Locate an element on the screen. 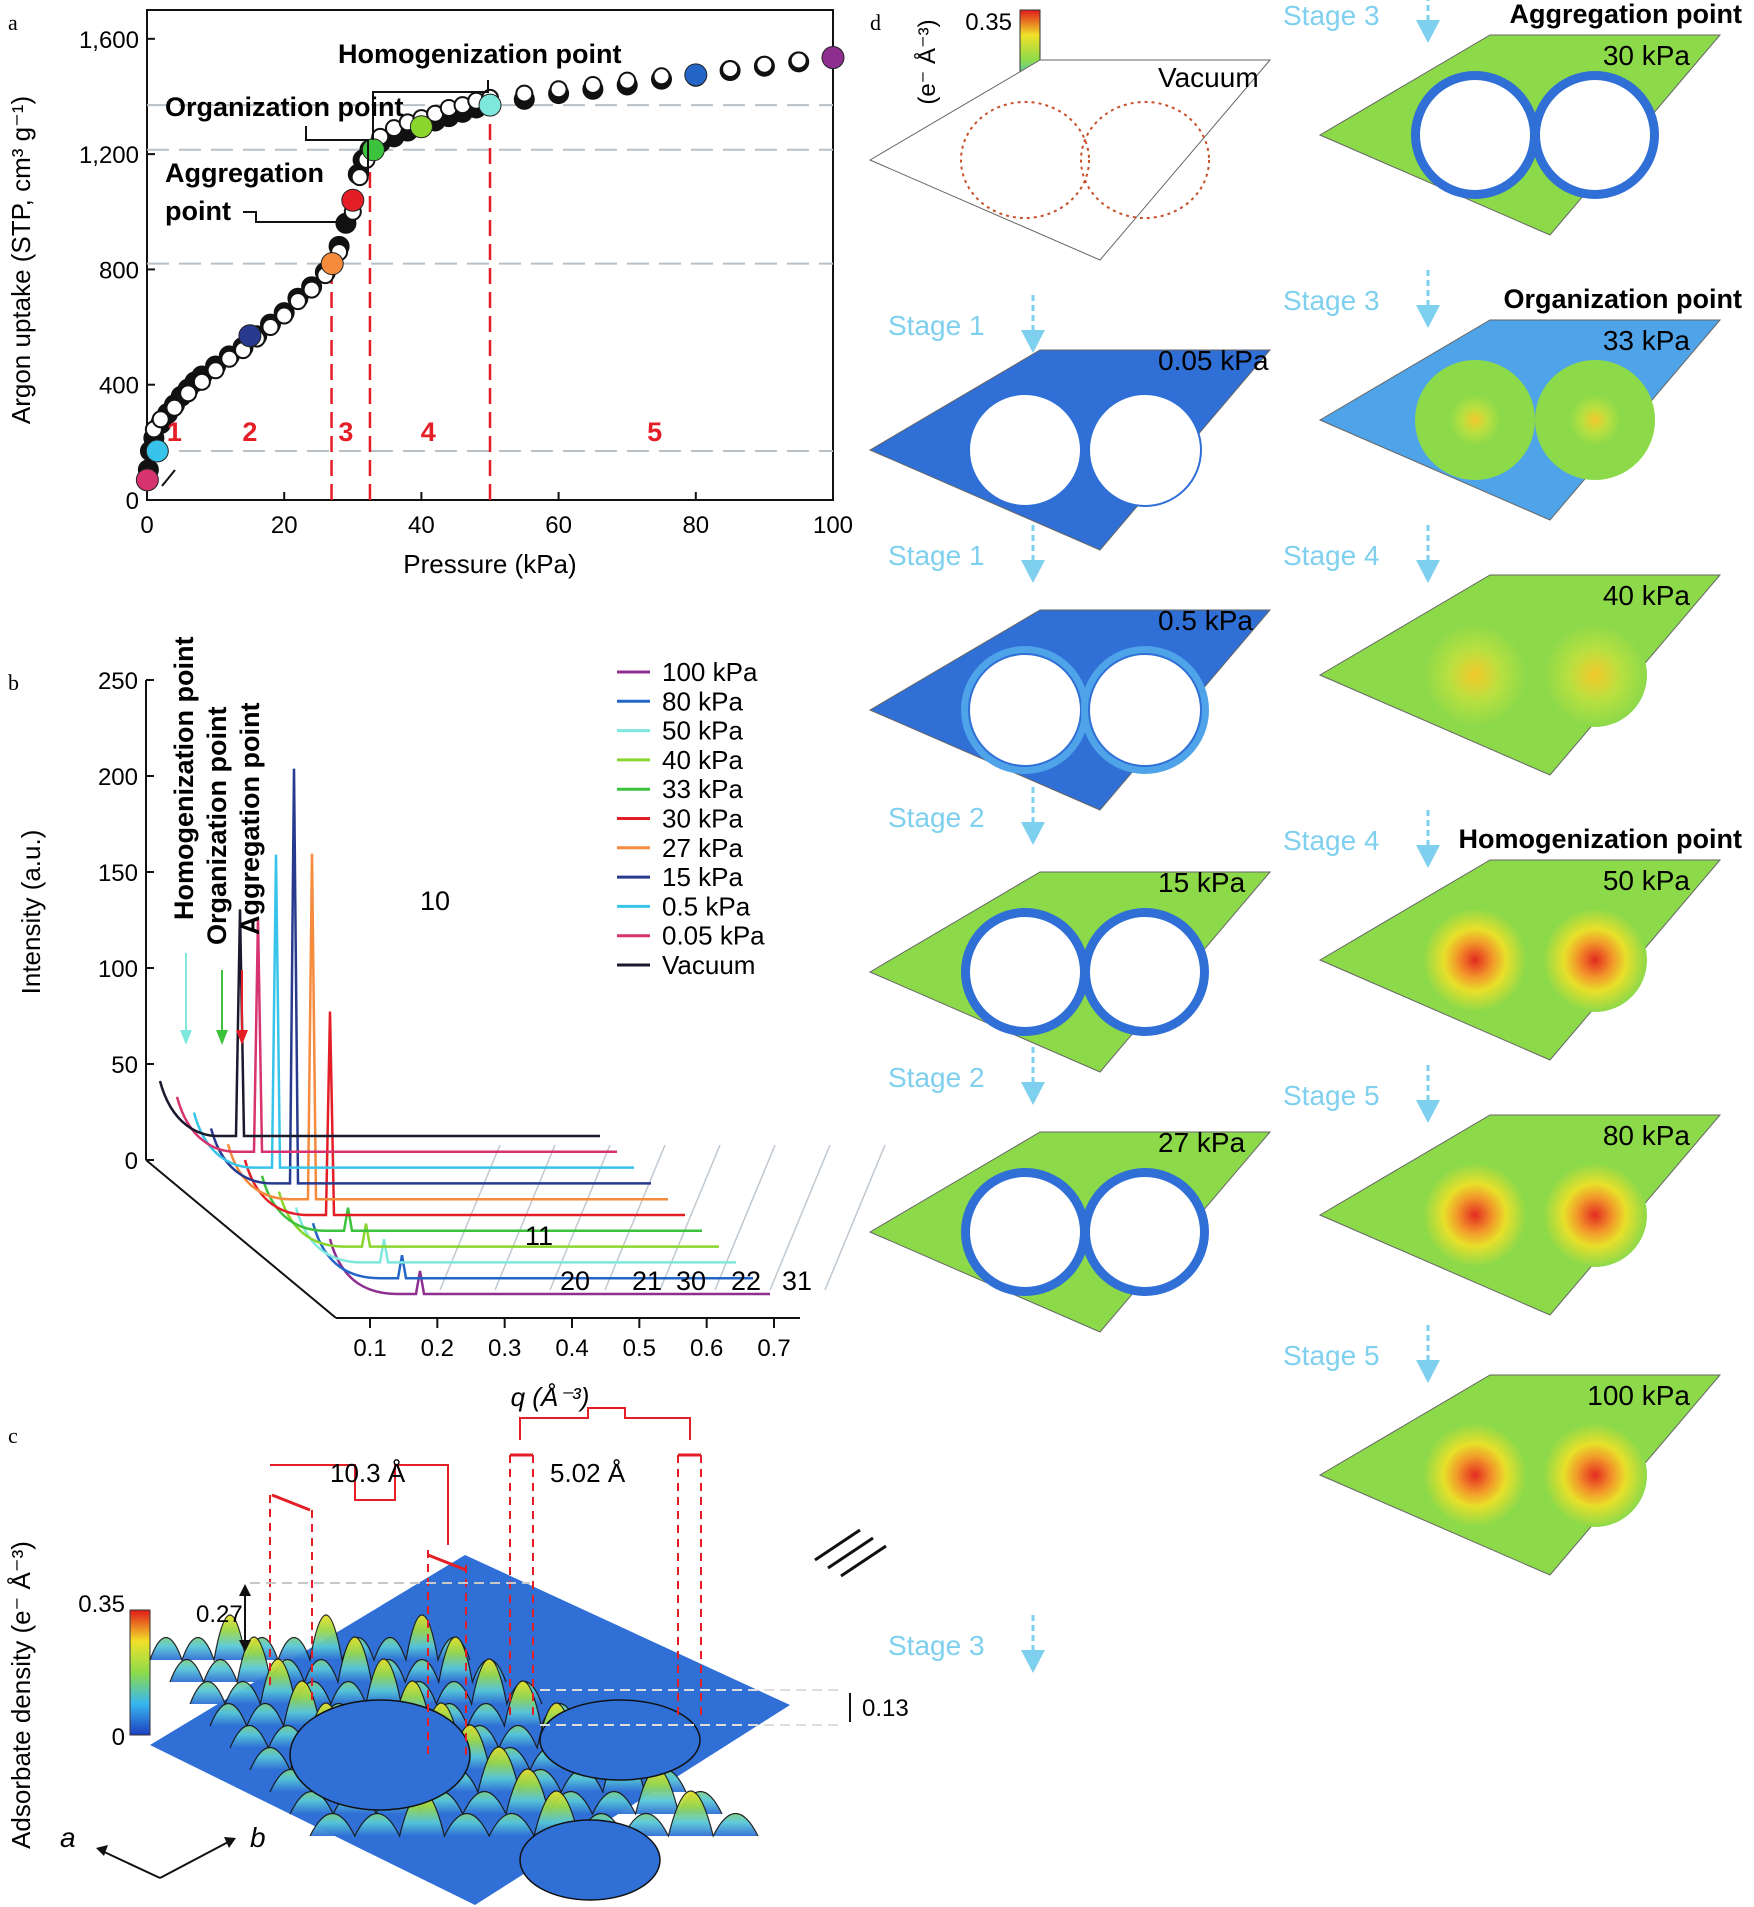  axis-b-label: b is located at coordinates (258, 1837).